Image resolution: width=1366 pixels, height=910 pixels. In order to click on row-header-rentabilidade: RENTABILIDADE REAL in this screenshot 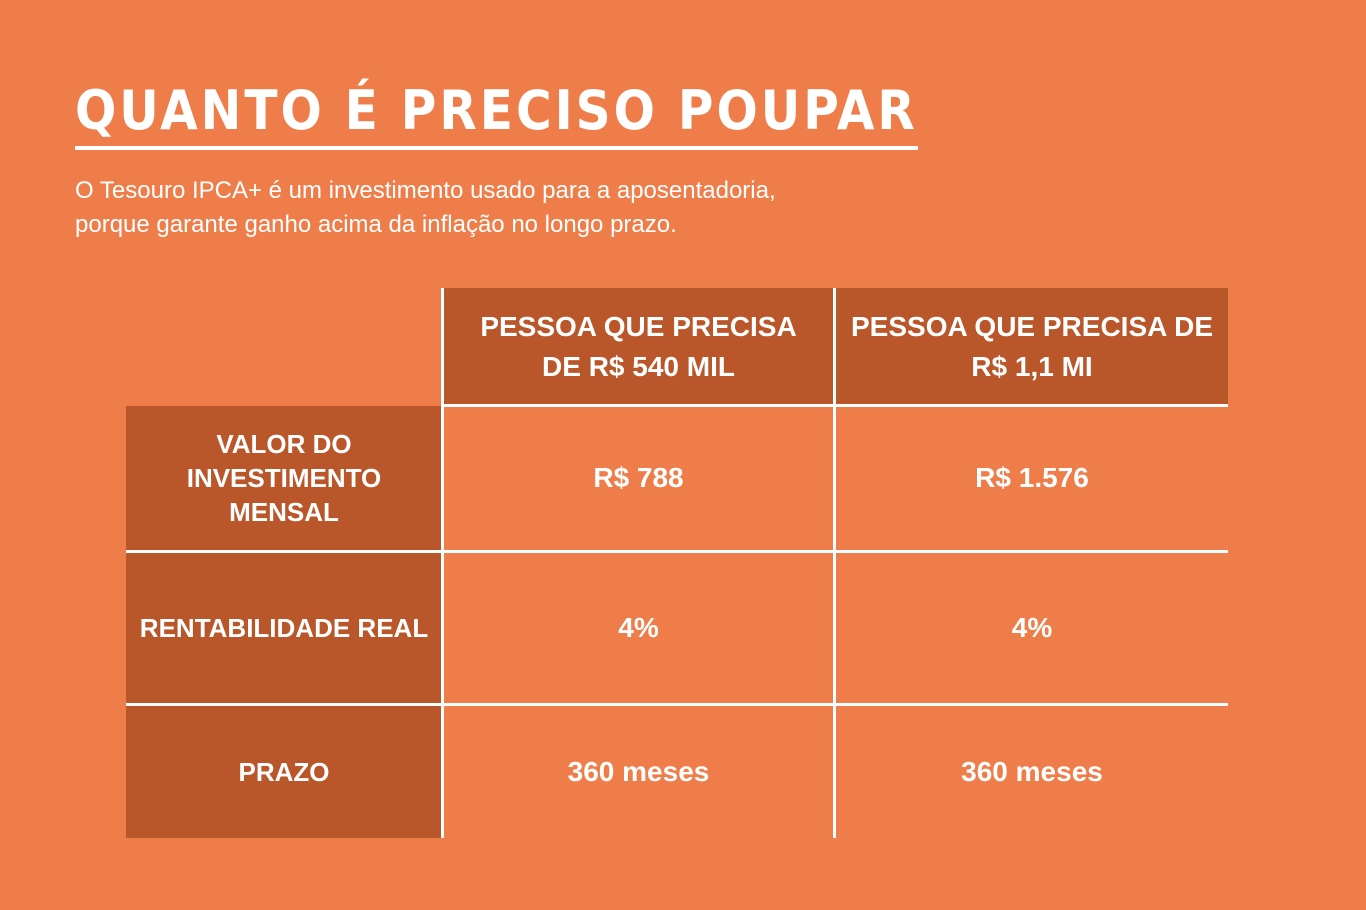, I will do `click(284, 628)`.